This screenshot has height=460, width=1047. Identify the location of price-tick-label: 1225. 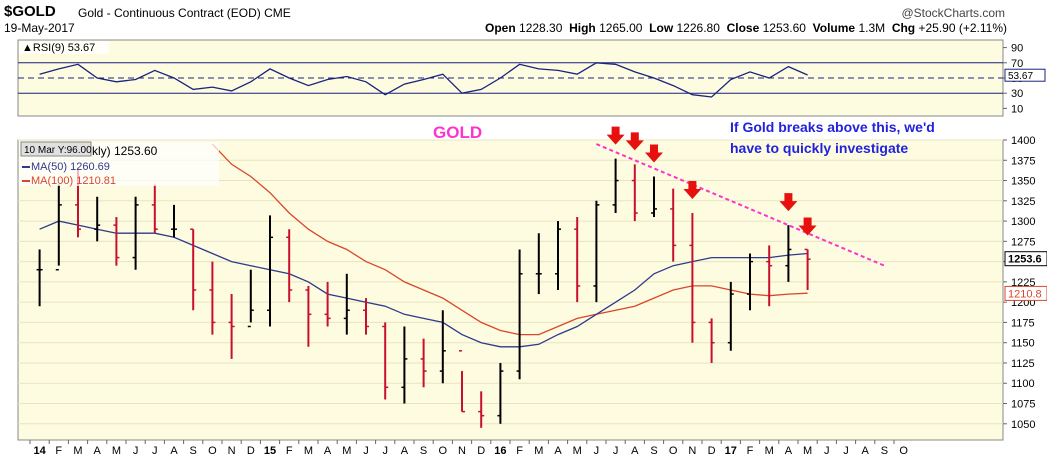
(1023, 283).